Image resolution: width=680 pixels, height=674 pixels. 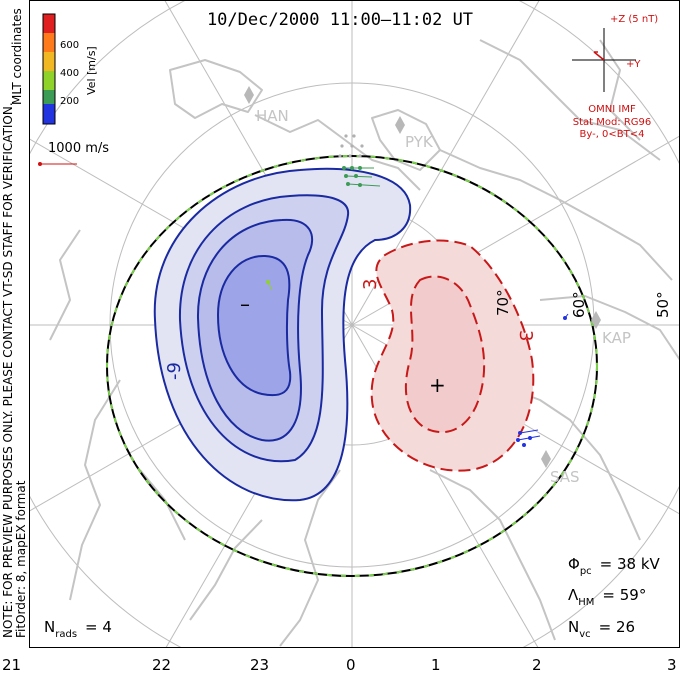 What do you see at coordinates (69, 101) in the screenshot?
I see `colorbar-tick-200: 200` at bounding box center [69, 101].